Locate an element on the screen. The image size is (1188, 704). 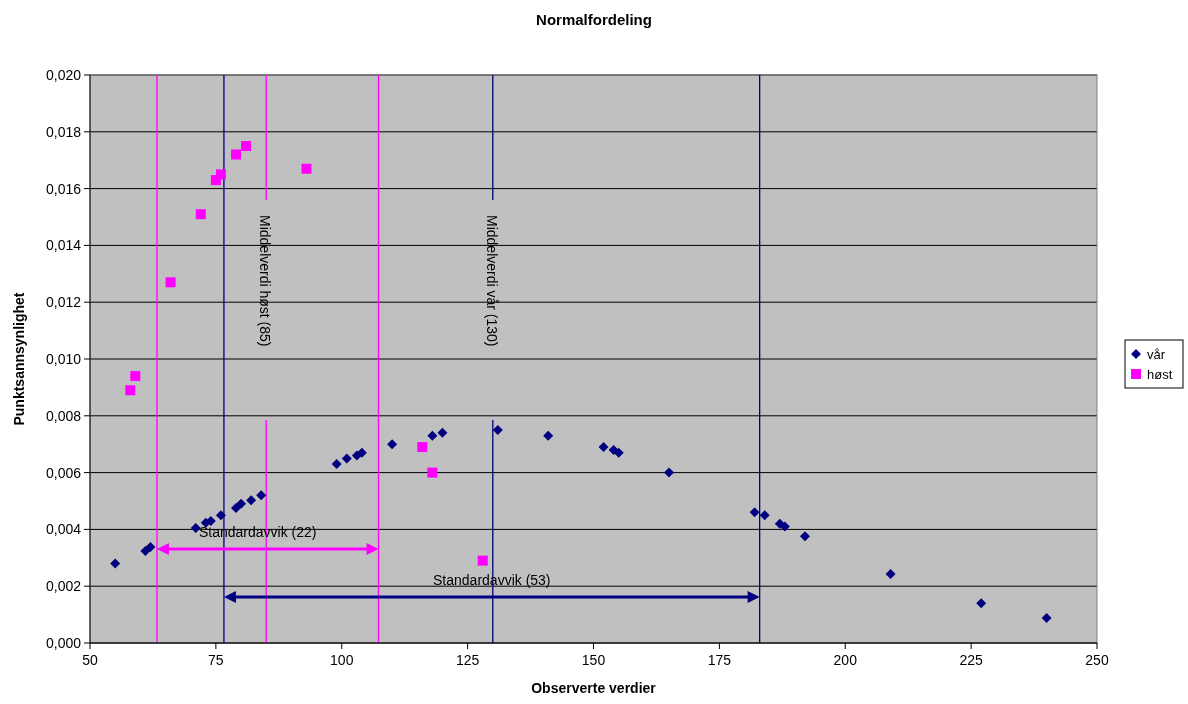
x-tick-label: 250 is located at coordinates (1097, 660).